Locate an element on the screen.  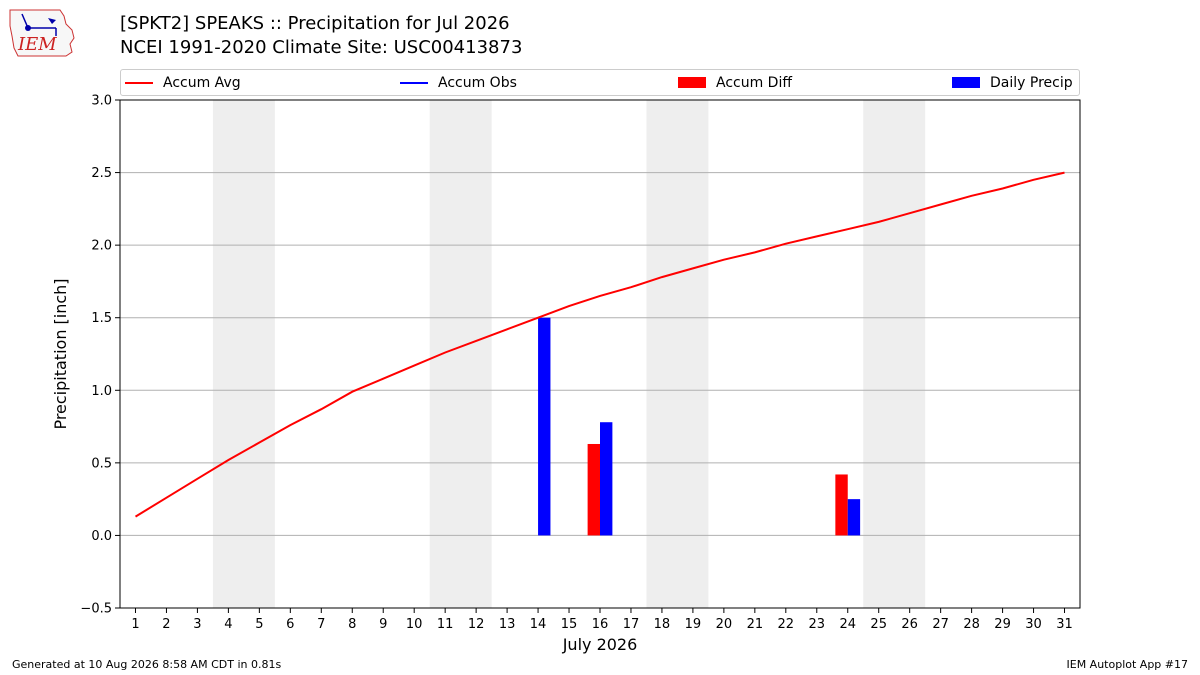
x-tick-label: 10 is located at coordinates (414, 624).